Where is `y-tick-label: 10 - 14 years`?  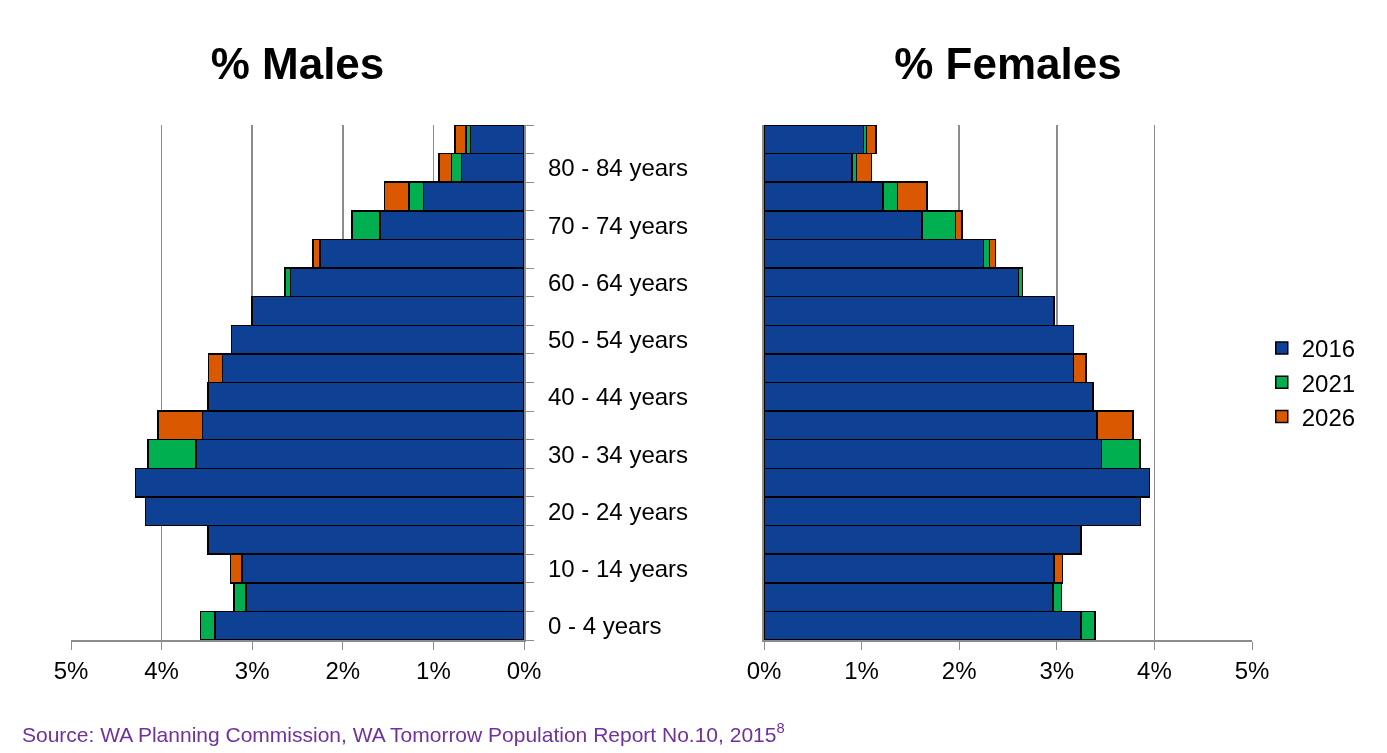
y-tick-label: 10 - 14 years is located at coordinates (618, 568).